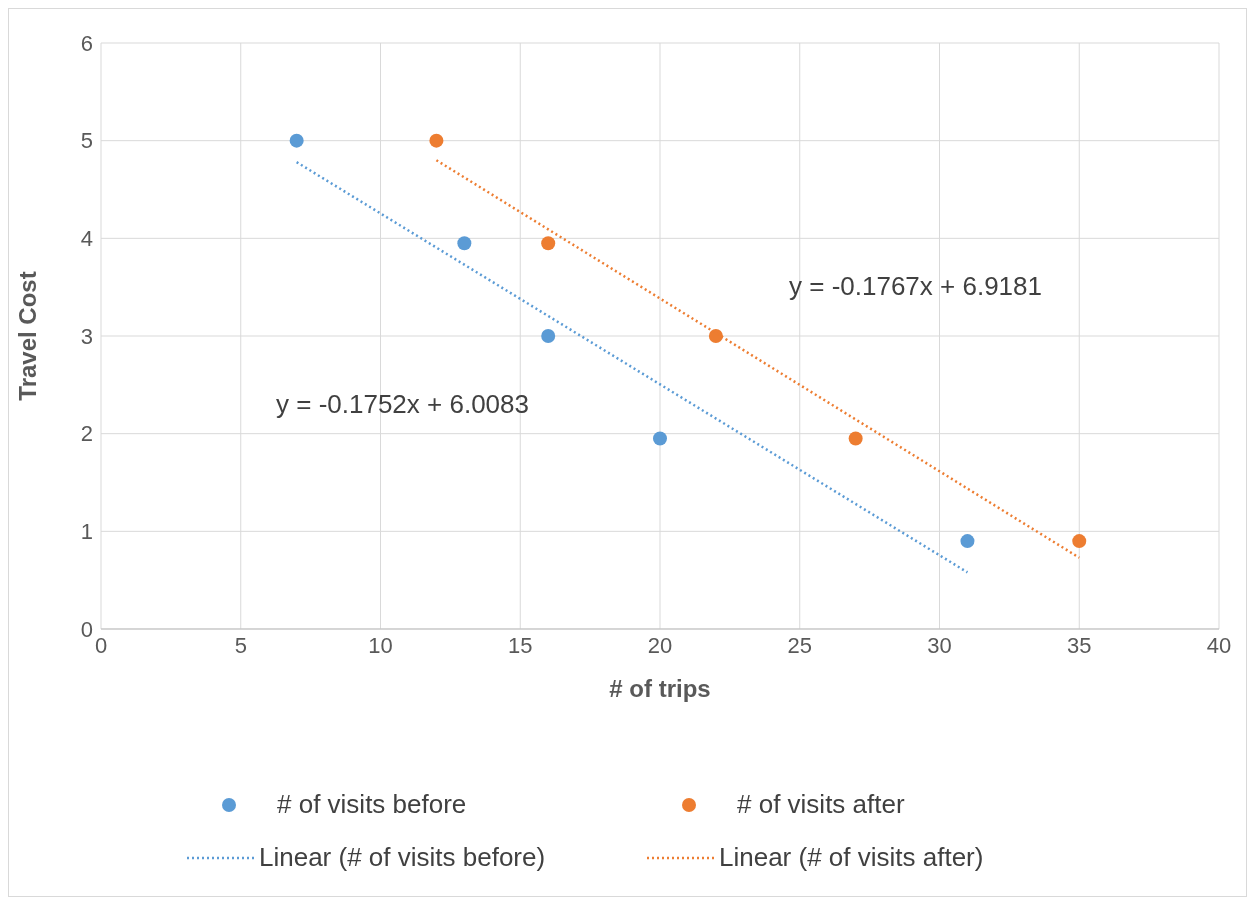 This screenshot has height=905, width=1255. Describe the element at coordinates (380, 645) in the screenshot. I see `x-tick-label: 10` at that location.